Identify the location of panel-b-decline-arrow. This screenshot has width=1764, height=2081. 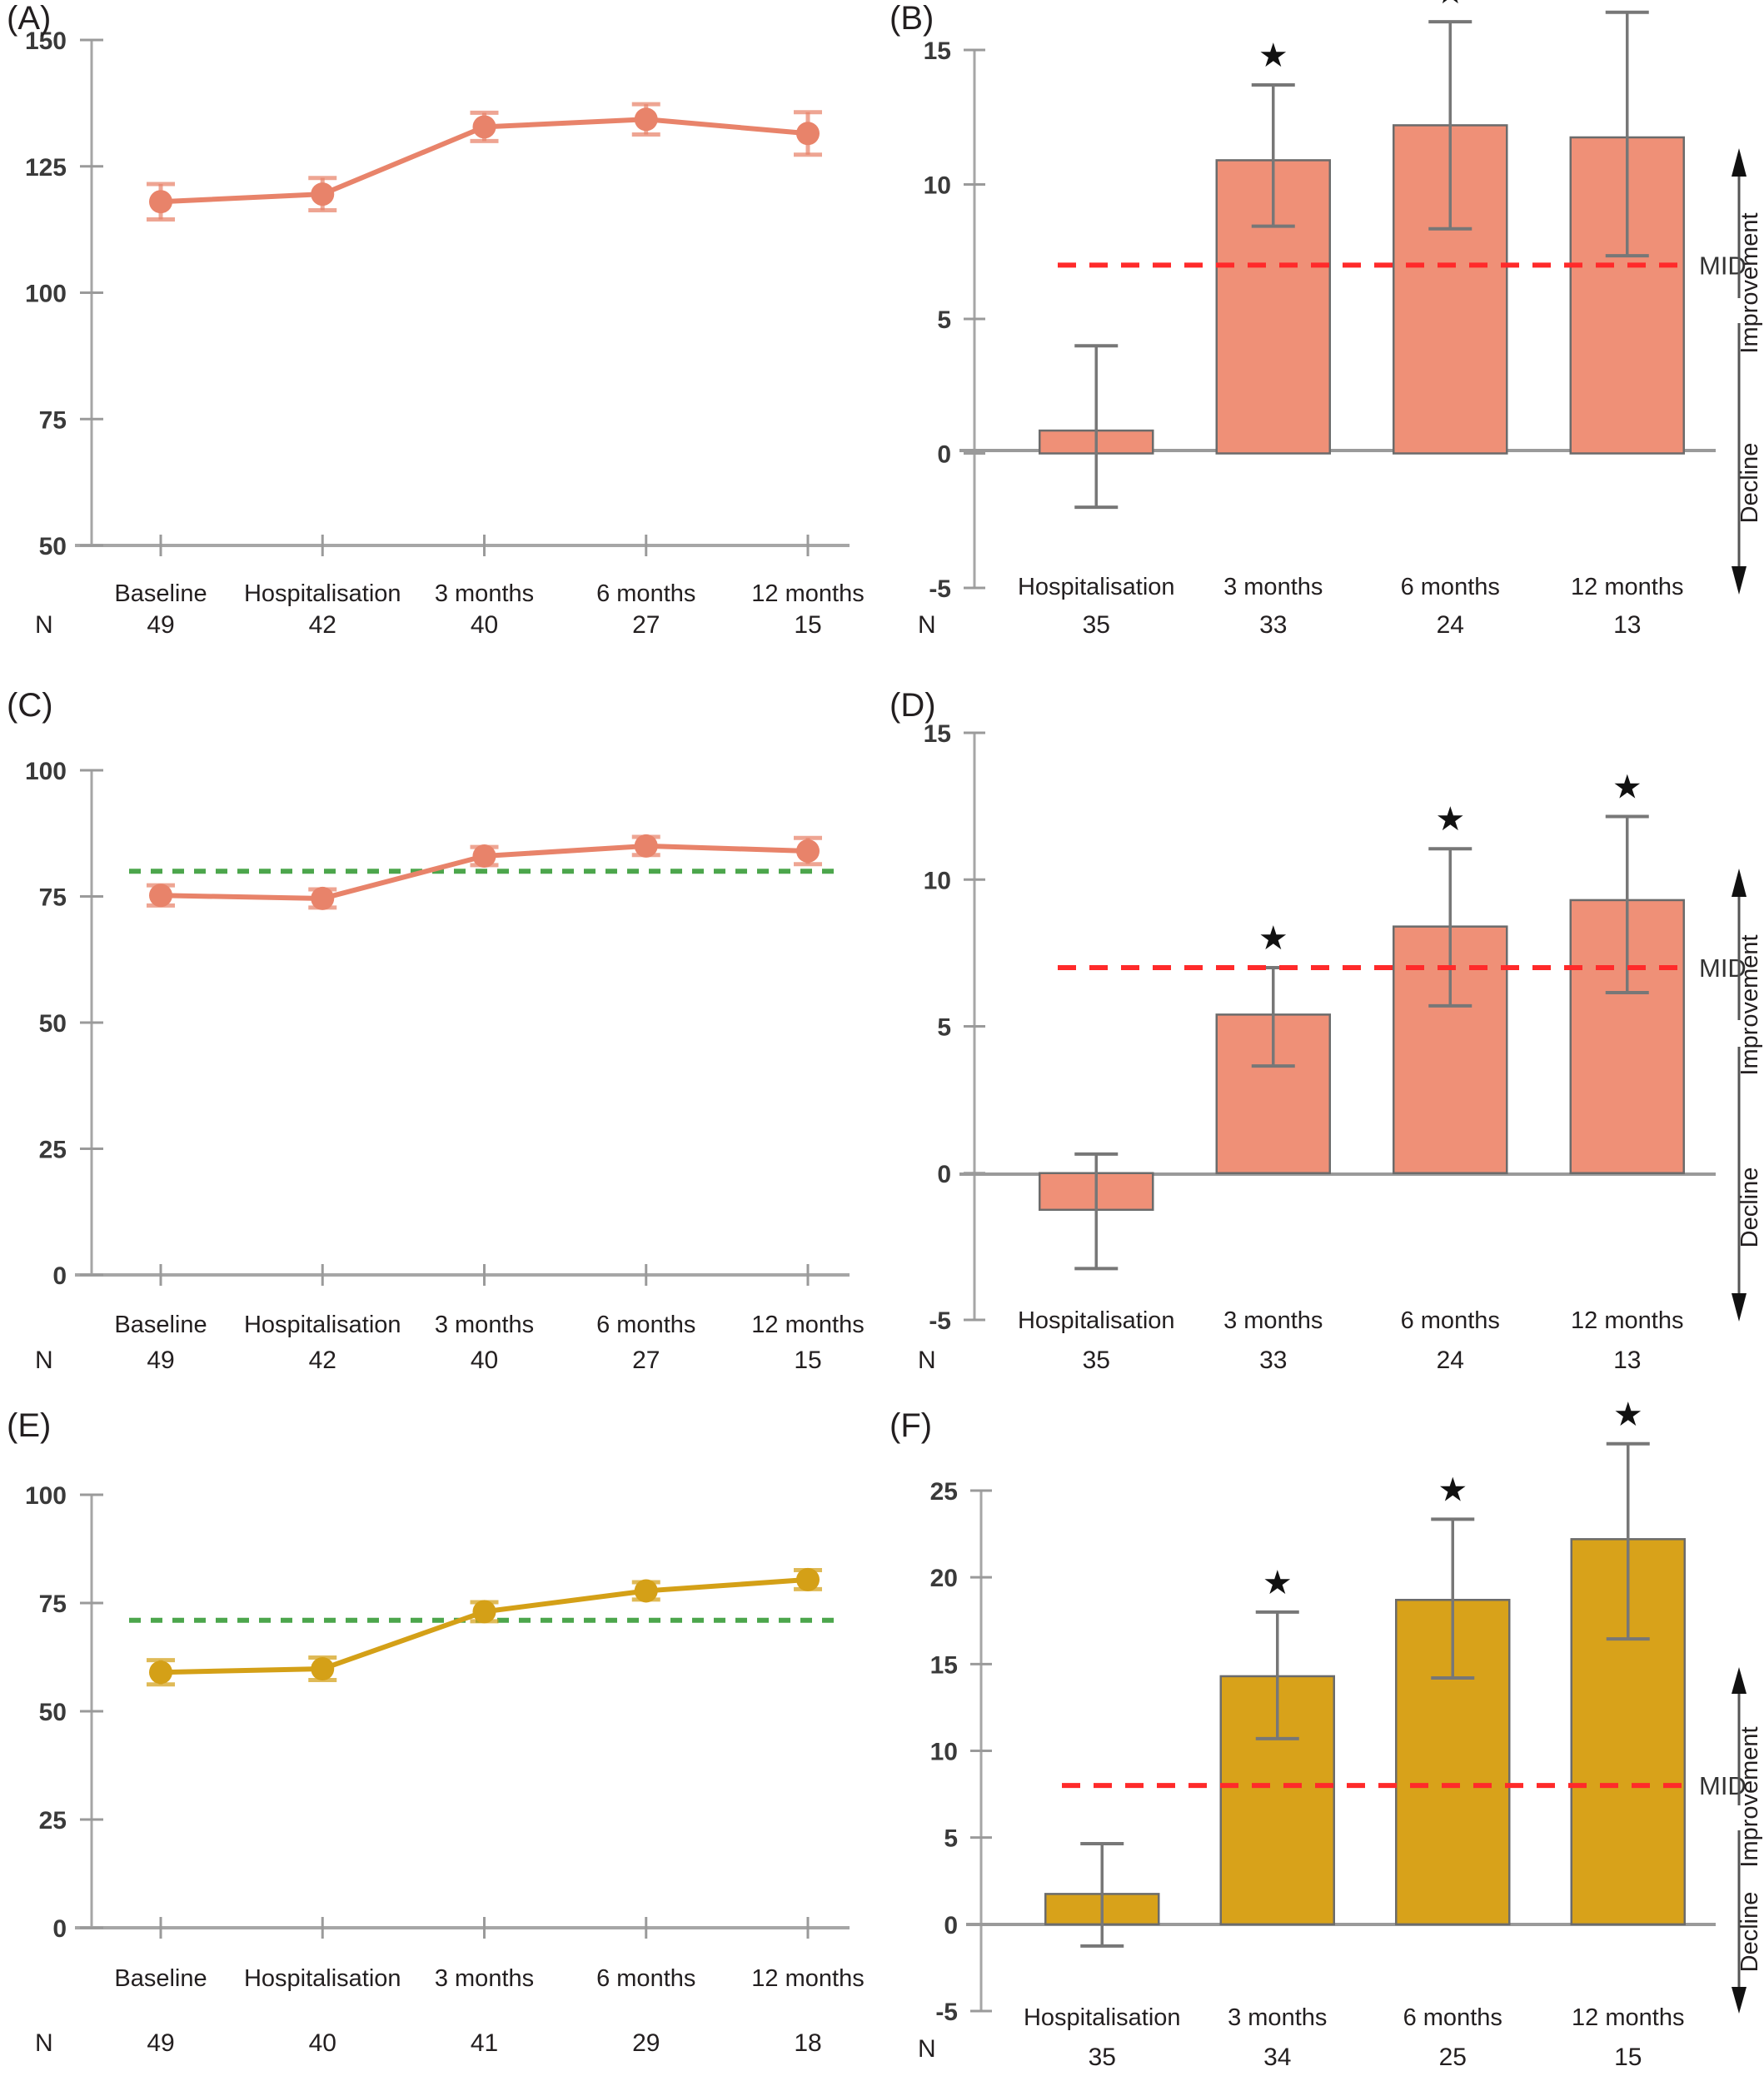
(1739, 459).